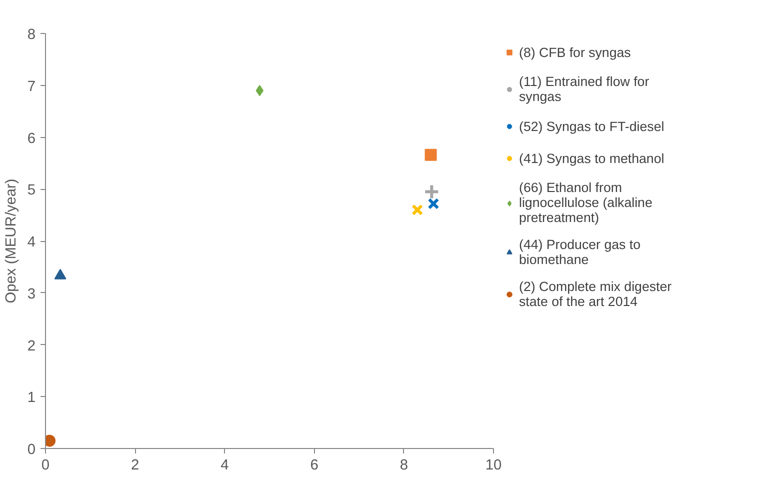 The height and width of the screenshot is (483, 771). Describe the element at coordinates (31, 242) in the screenshot. I see `y-tick-label: 4` at that location.